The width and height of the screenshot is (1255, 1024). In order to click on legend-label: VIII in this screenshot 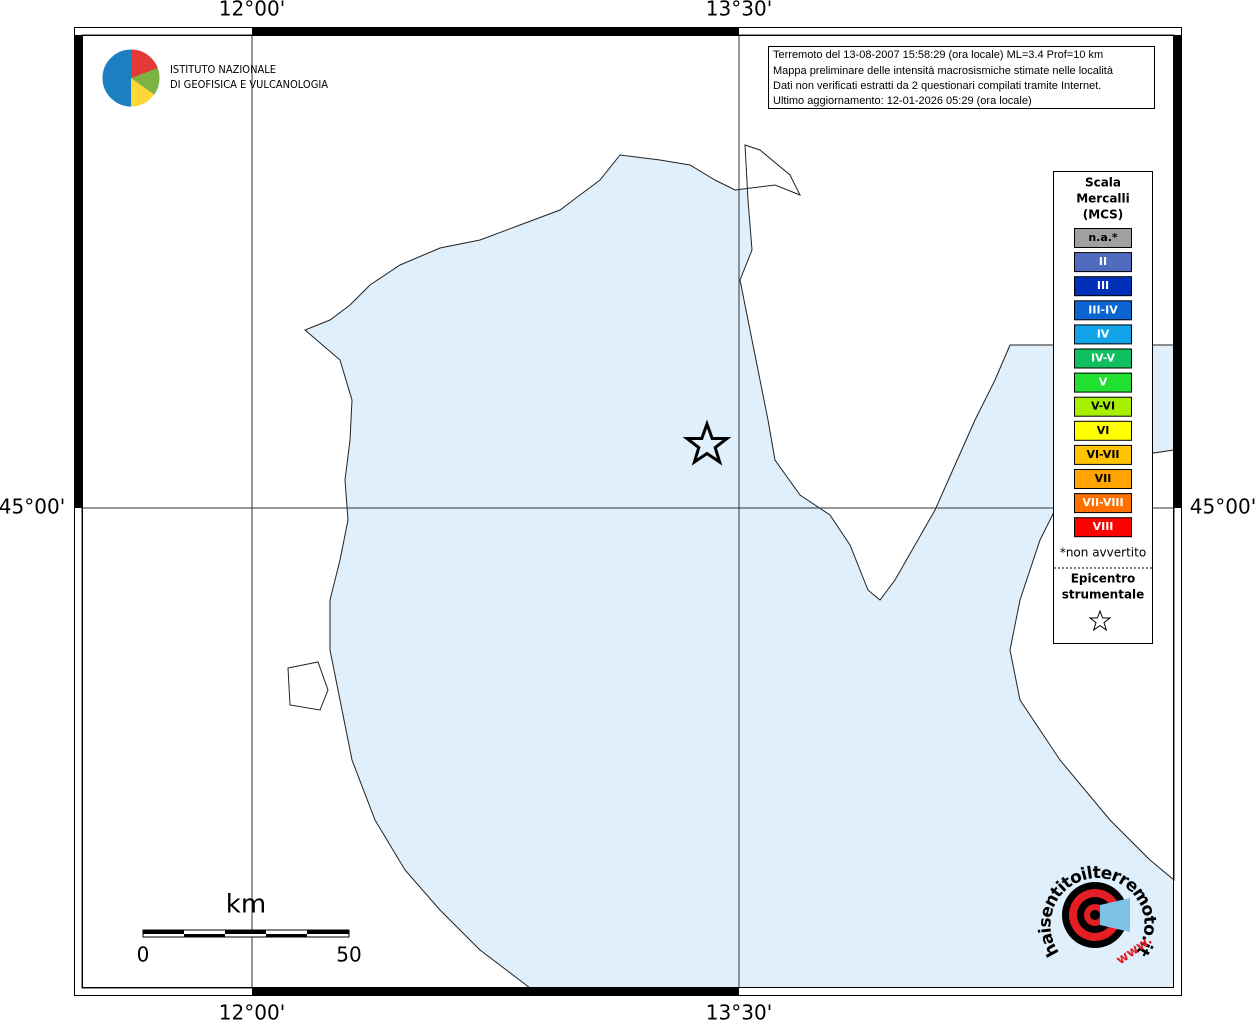, I will do `click(1103, 526)`.